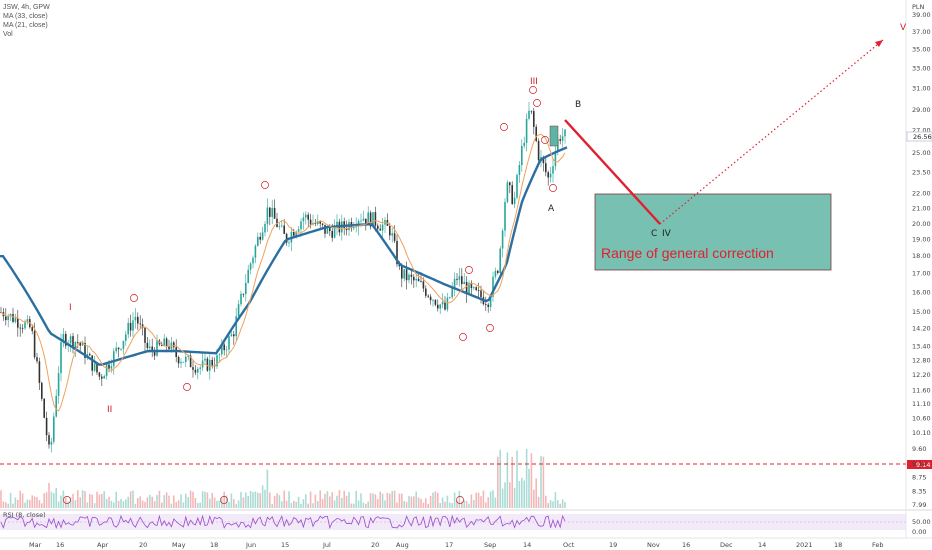 Image resolution: width=932 pixels, height=550 pixels. Describe the element at coordinates (534, 82) in the screenshot. I see `wave-label-iii: III` at that location.